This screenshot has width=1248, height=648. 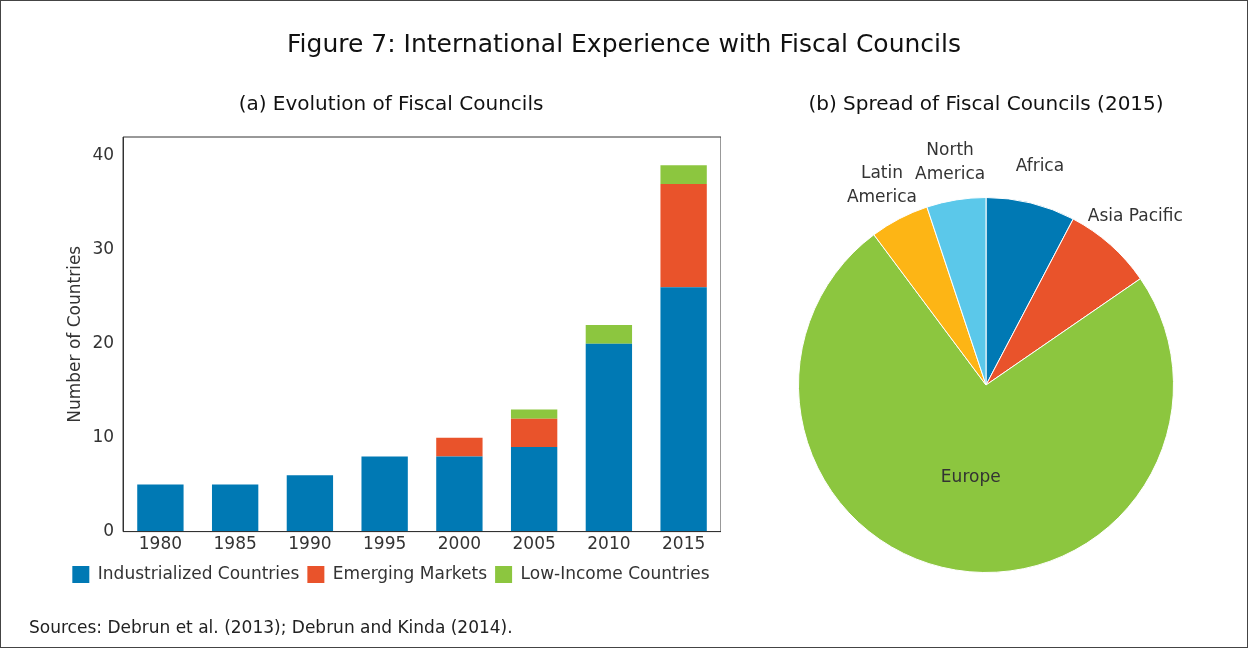 What do you see at coordinates (271, 627) in the screenshot?
I see `source-note: Sources: Debrun et al. (2013); Debrun and Kinda (2014).` at bounding box center [271, 627].